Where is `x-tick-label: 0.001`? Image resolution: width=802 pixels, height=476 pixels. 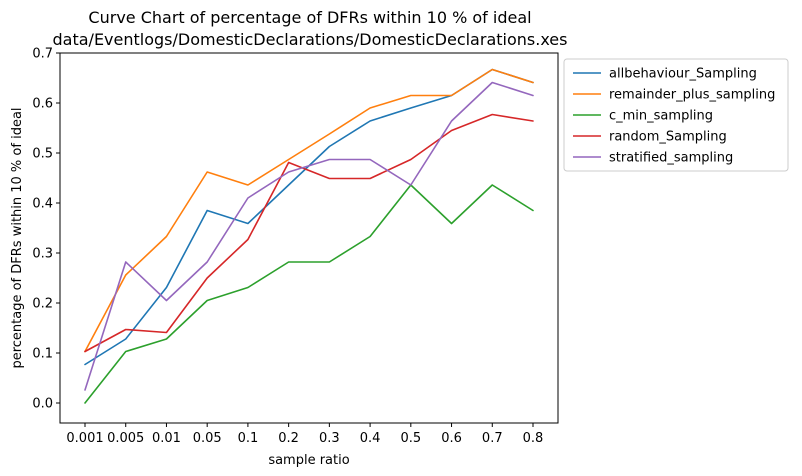 x-tick-label: 0.001 is located at coordinates (84, 438).